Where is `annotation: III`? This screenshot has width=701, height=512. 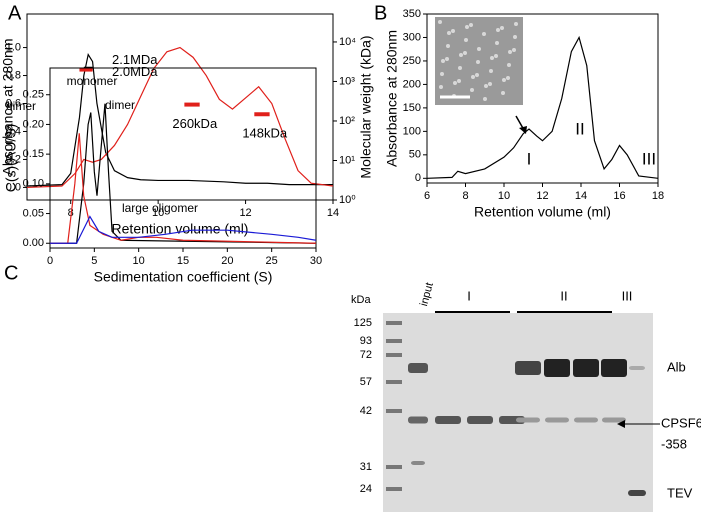 annotation: III is located at coordinates (649, 158).